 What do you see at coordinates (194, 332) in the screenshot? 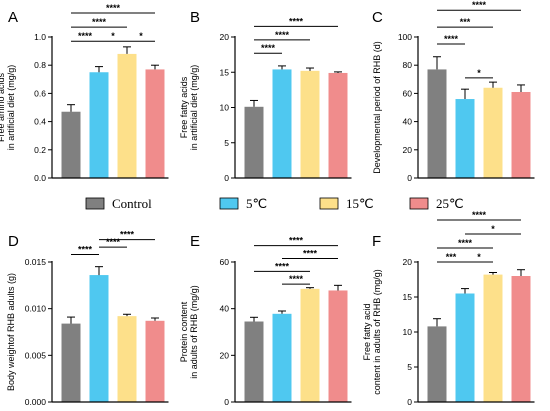
I see `panel-e-ylabel-line-2: in adults of RHB (mg/g)` at bounding box center [194, 332].